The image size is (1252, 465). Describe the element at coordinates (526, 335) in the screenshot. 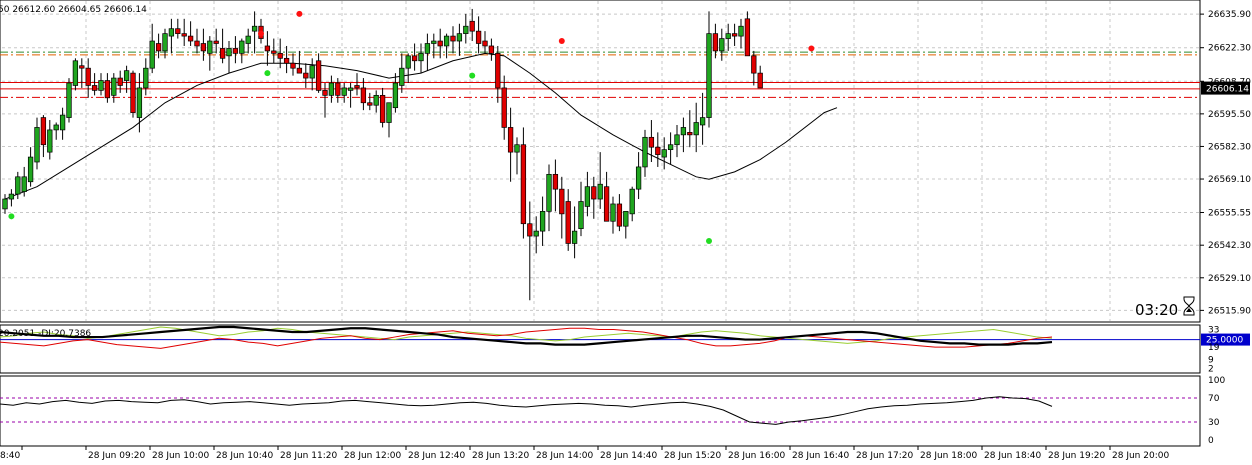

I see `plus-di-line` at that location.